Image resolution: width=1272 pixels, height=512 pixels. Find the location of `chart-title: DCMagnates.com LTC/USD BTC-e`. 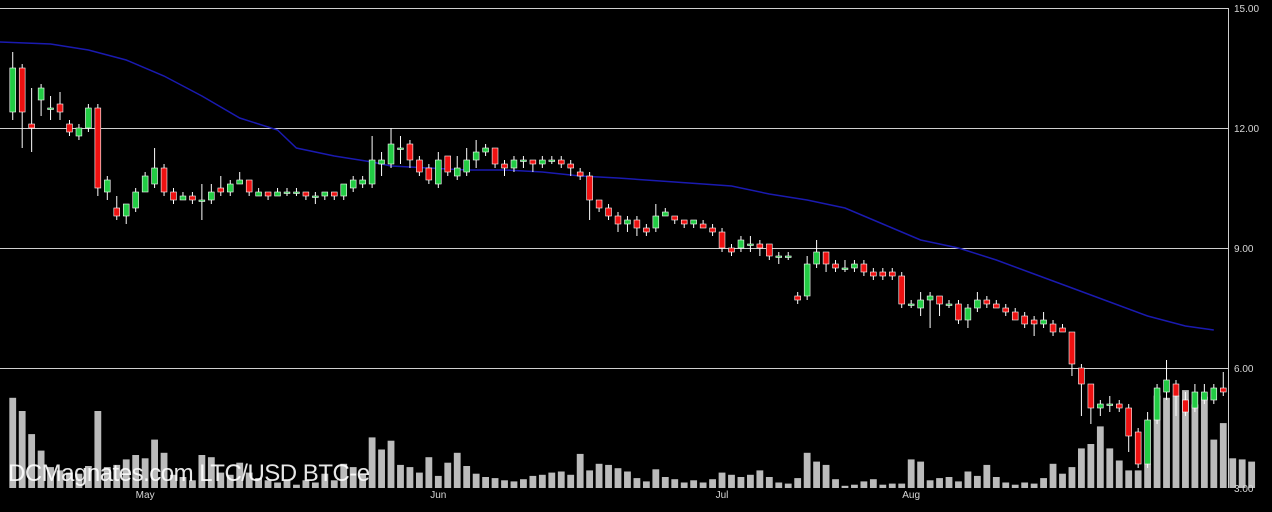

chart-title: DCMagnates.com LTC/USD BTC-e is located at coordinates (189, 473).